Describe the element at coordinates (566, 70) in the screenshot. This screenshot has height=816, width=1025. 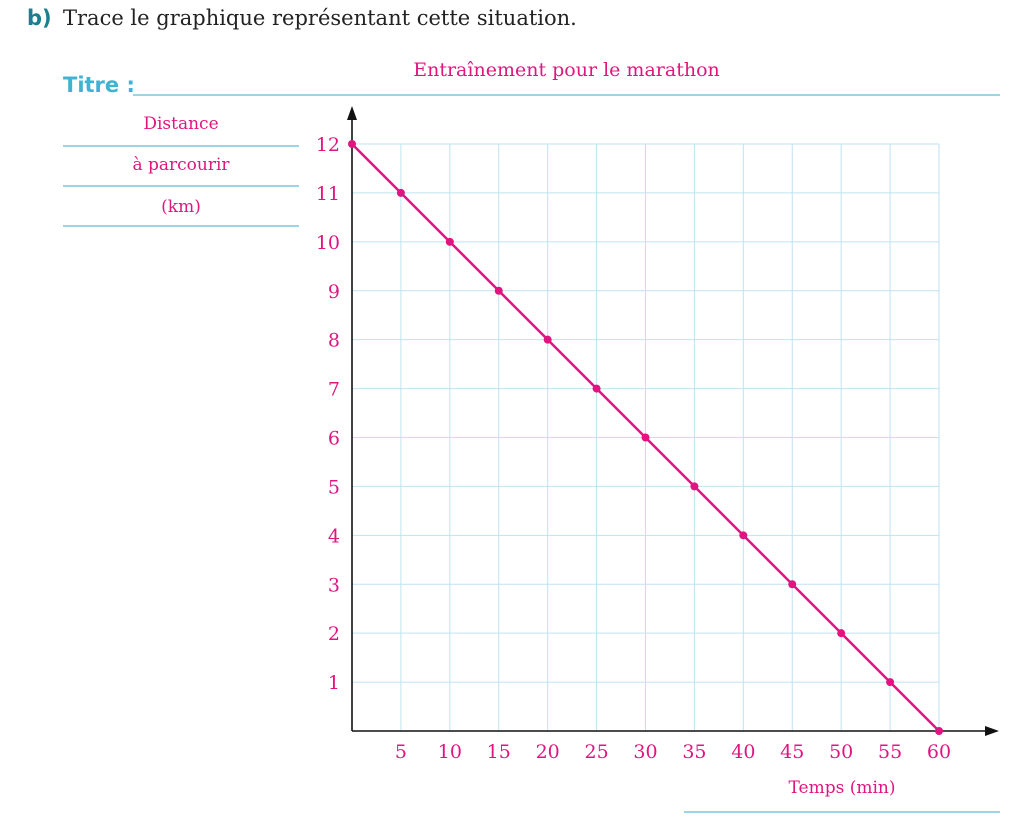
I see `chart-title: Entraînement pour le marathon` at that location.